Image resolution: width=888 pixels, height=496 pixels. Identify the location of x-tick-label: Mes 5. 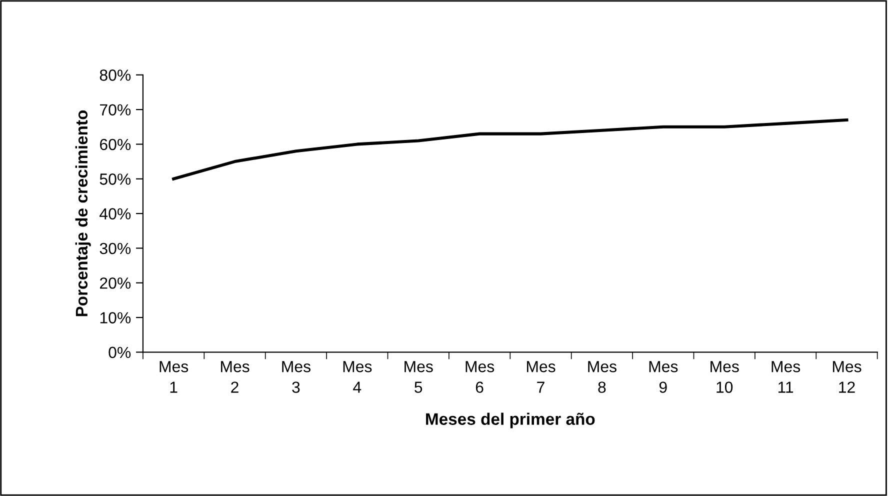
(418, 377).